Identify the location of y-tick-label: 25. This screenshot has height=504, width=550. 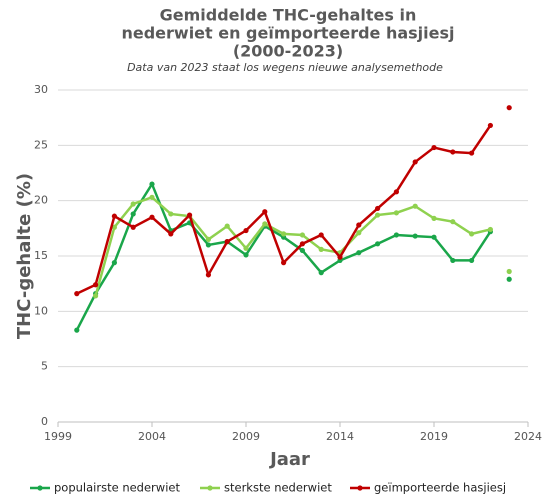
(41, 144).